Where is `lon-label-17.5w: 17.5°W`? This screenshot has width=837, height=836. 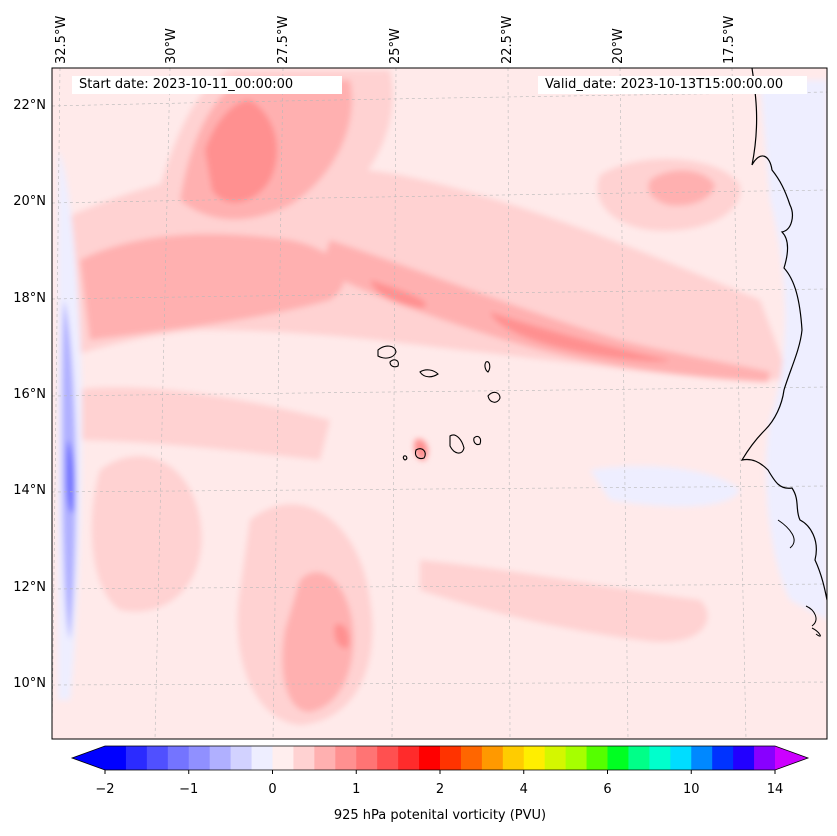 lon-label-17.5w: 17.5°W is located at coordinates (729, 39).